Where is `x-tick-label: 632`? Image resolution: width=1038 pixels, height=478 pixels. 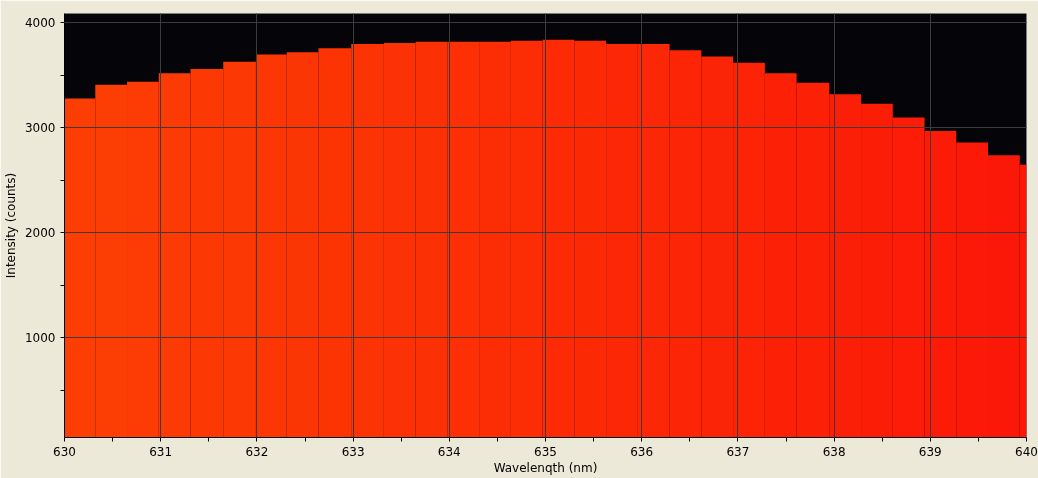 x-tick-label: 632 is located at coordinates (257, 451).